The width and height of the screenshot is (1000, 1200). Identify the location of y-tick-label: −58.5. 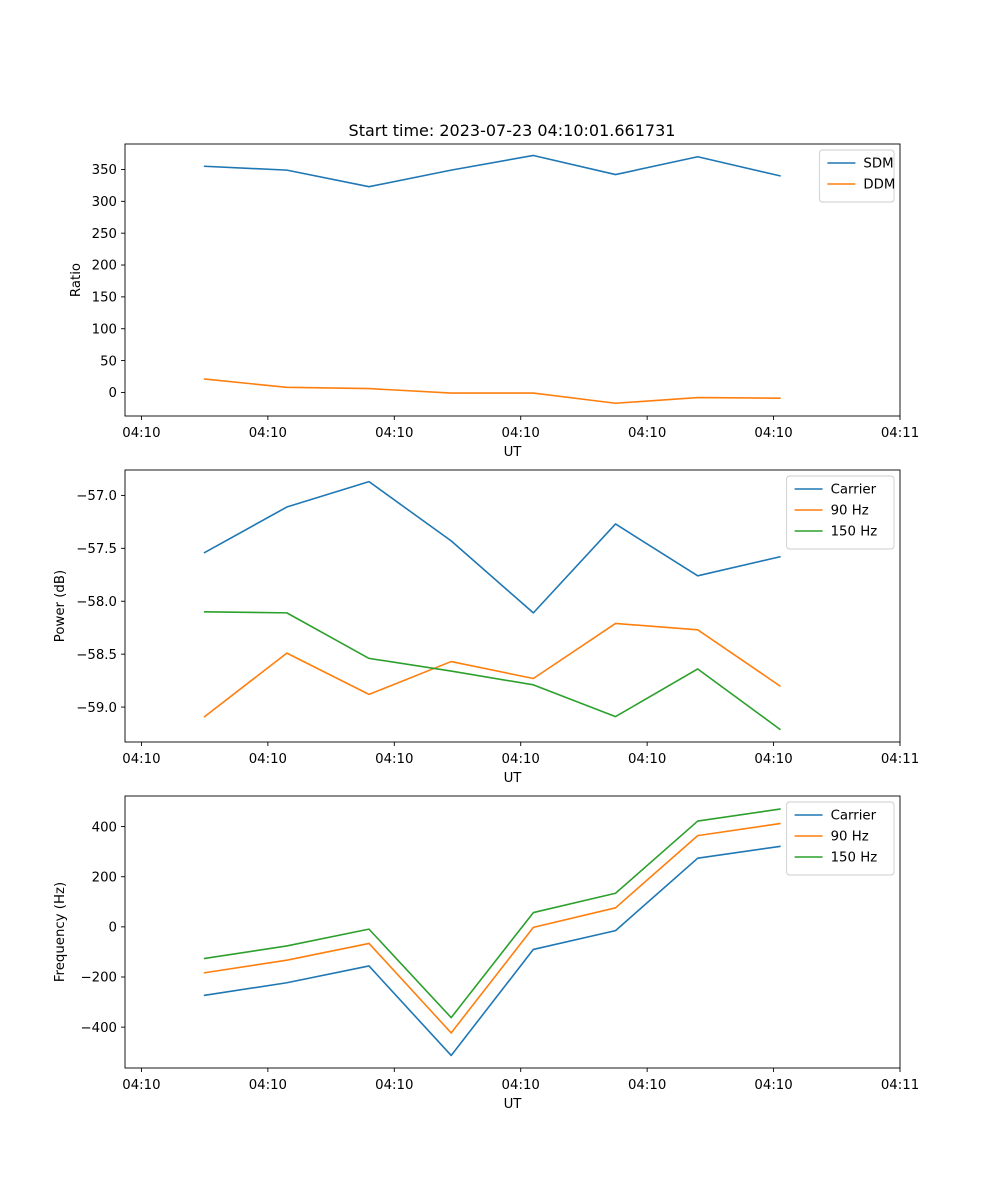
(96, 655).